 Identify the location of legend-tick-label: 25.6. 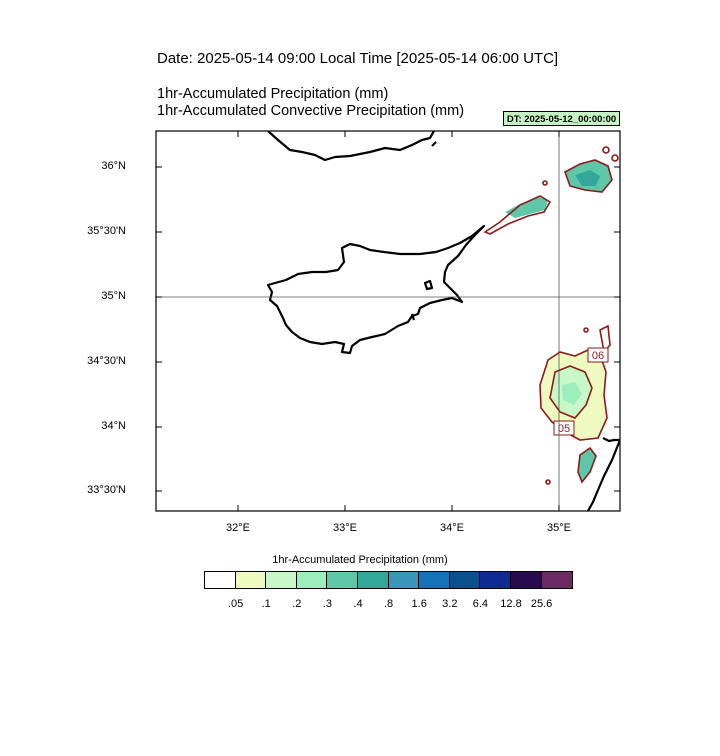
(541, 604).